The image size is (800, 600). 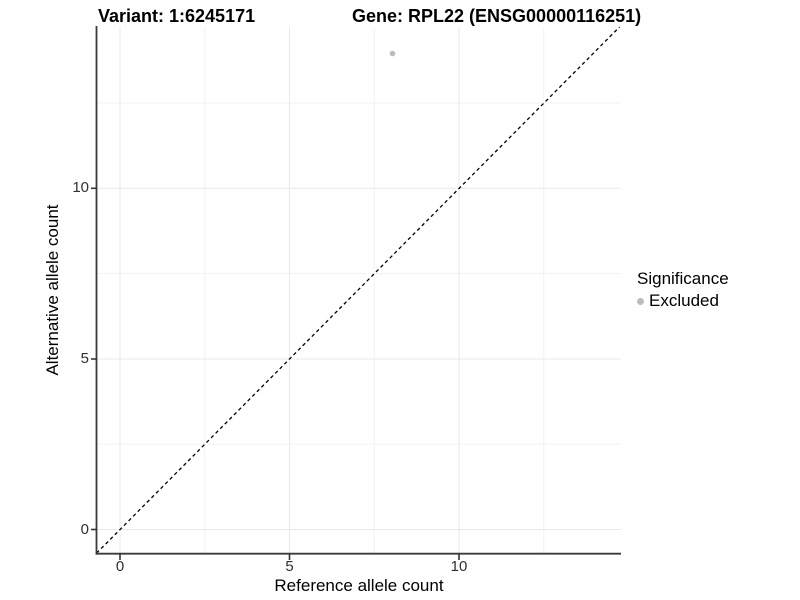 I want to click on legend: Significance Excluded, so click(x=683, y=290).